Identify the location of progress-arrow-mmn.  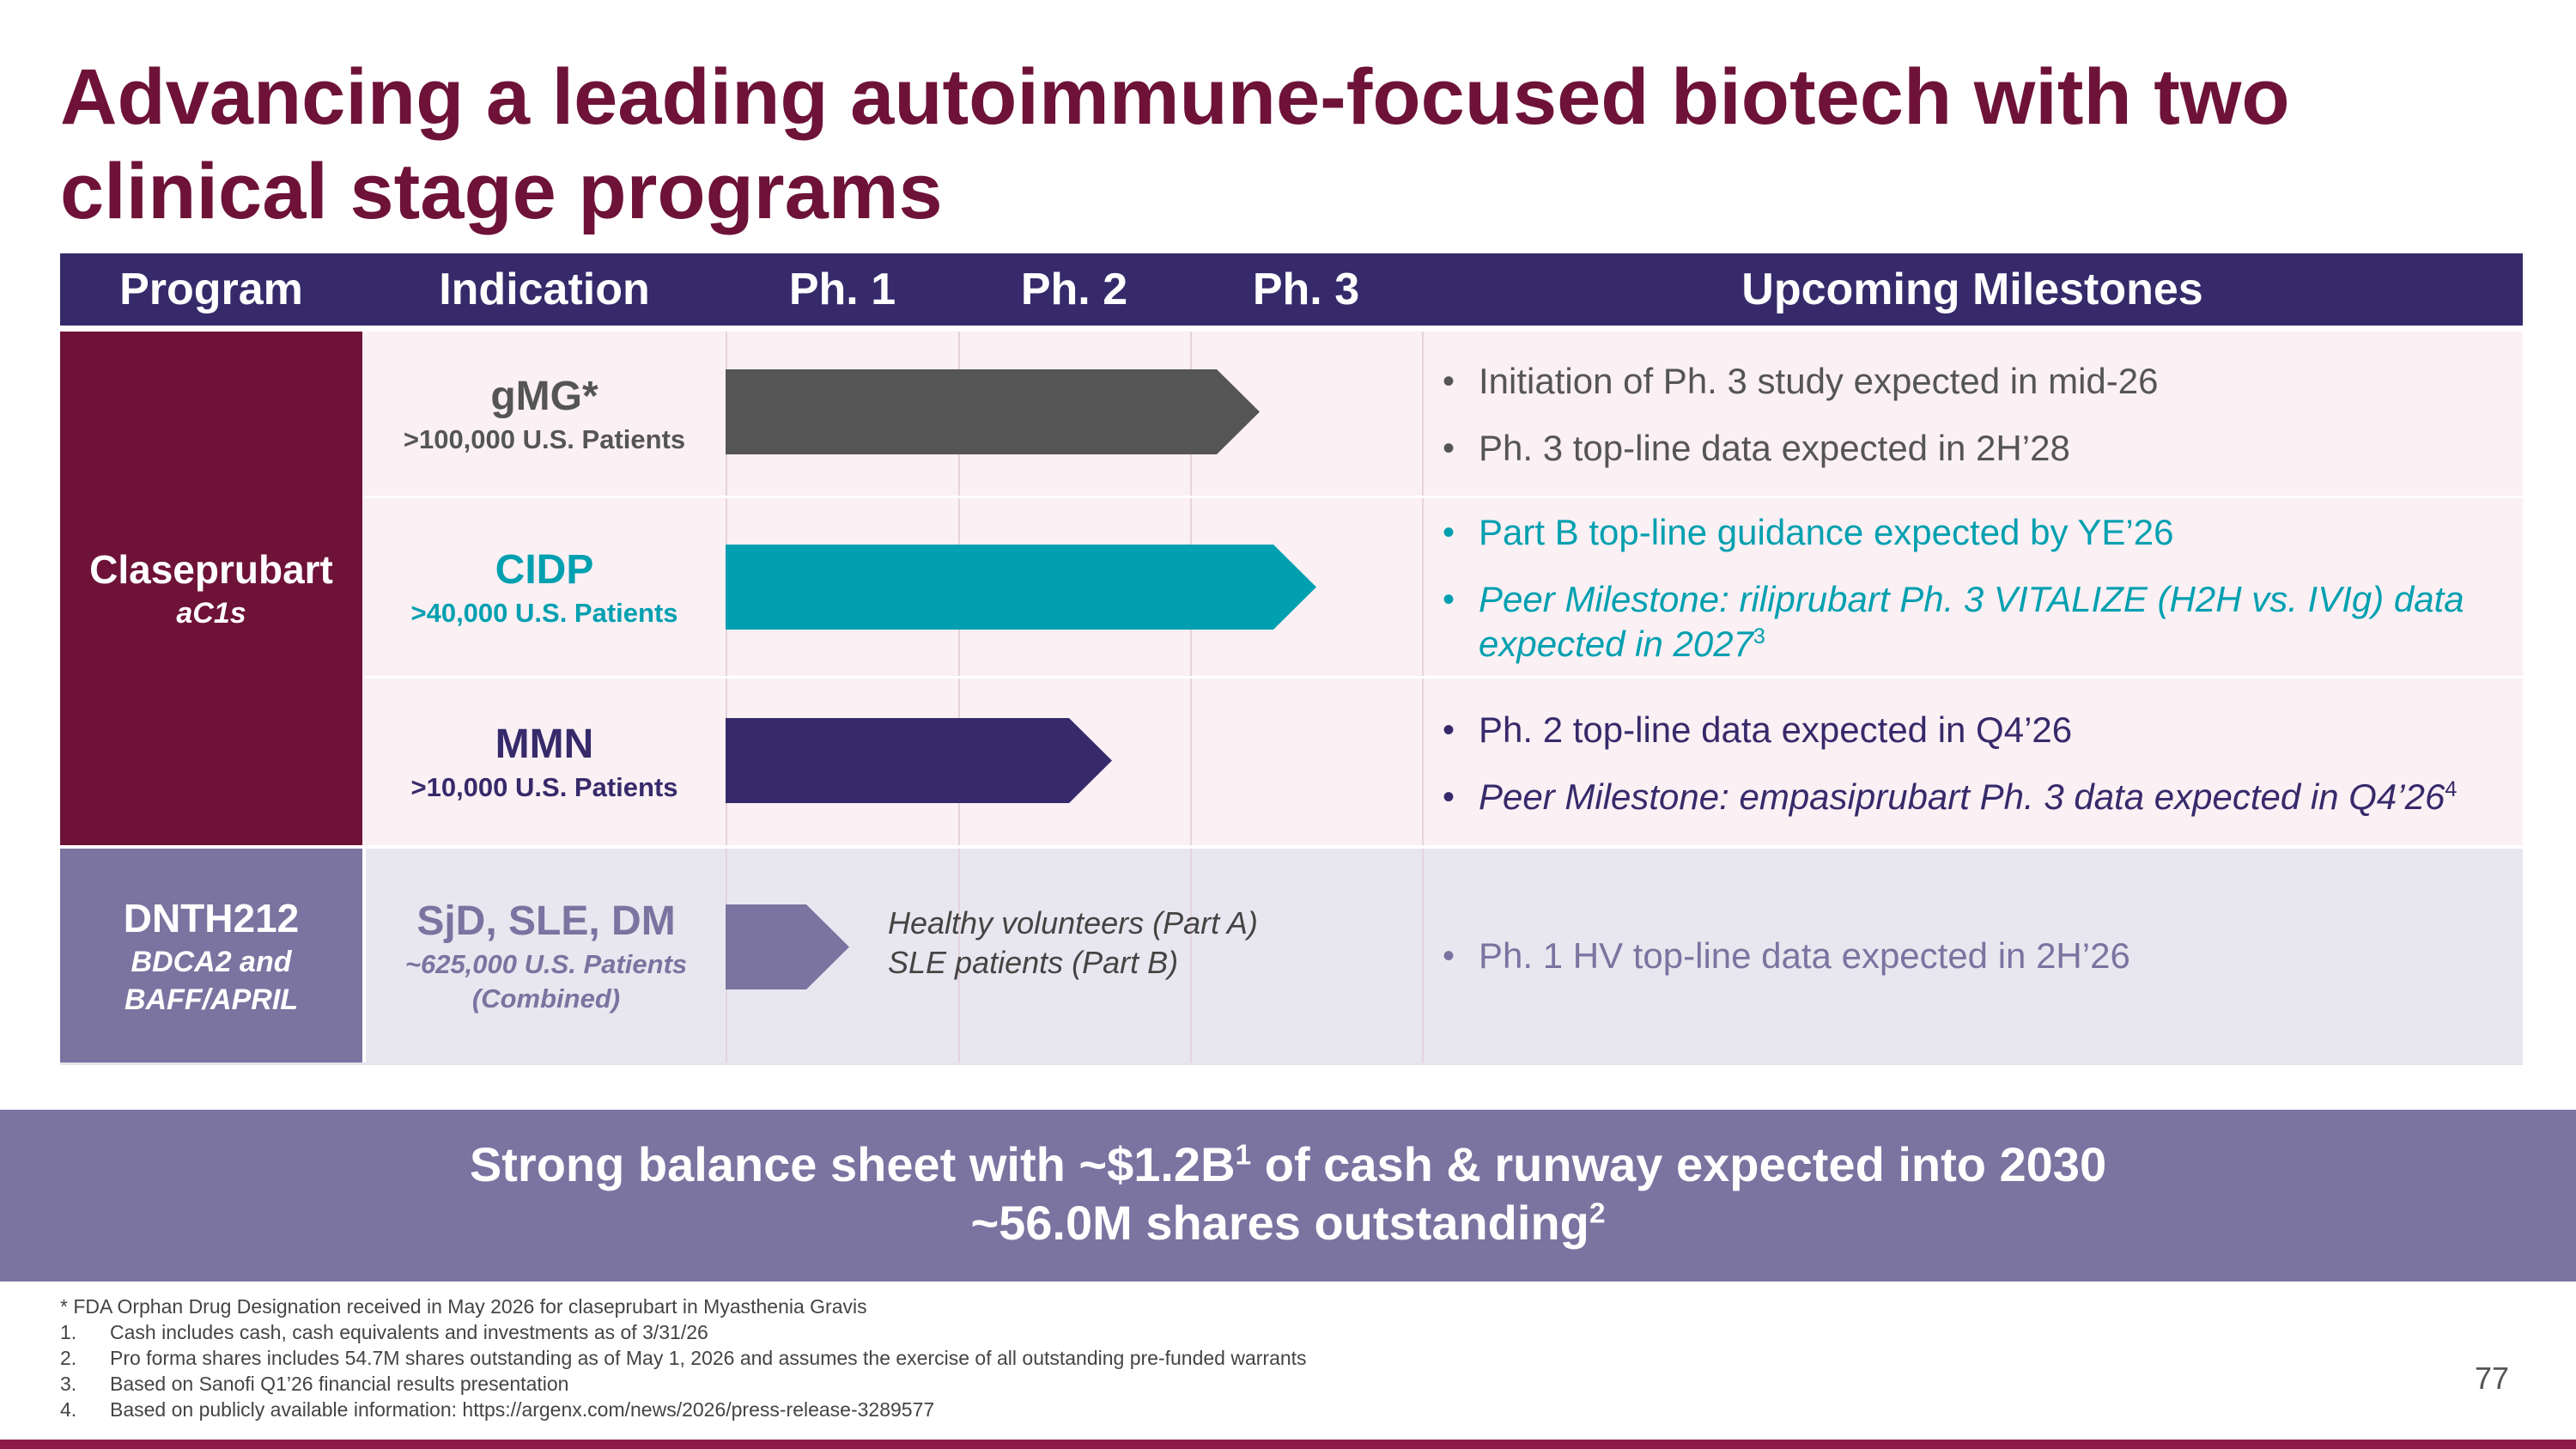
(919, 760).